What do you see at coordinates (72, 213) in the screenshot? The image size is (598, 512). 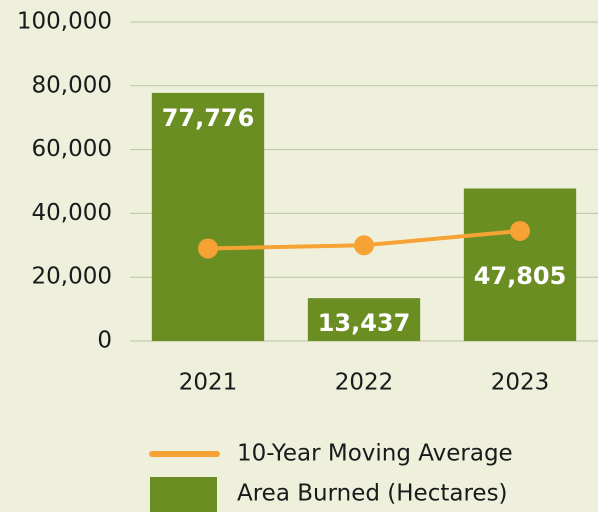 I see `y-tick-label: 40,000` at bounding box center [72, 213].